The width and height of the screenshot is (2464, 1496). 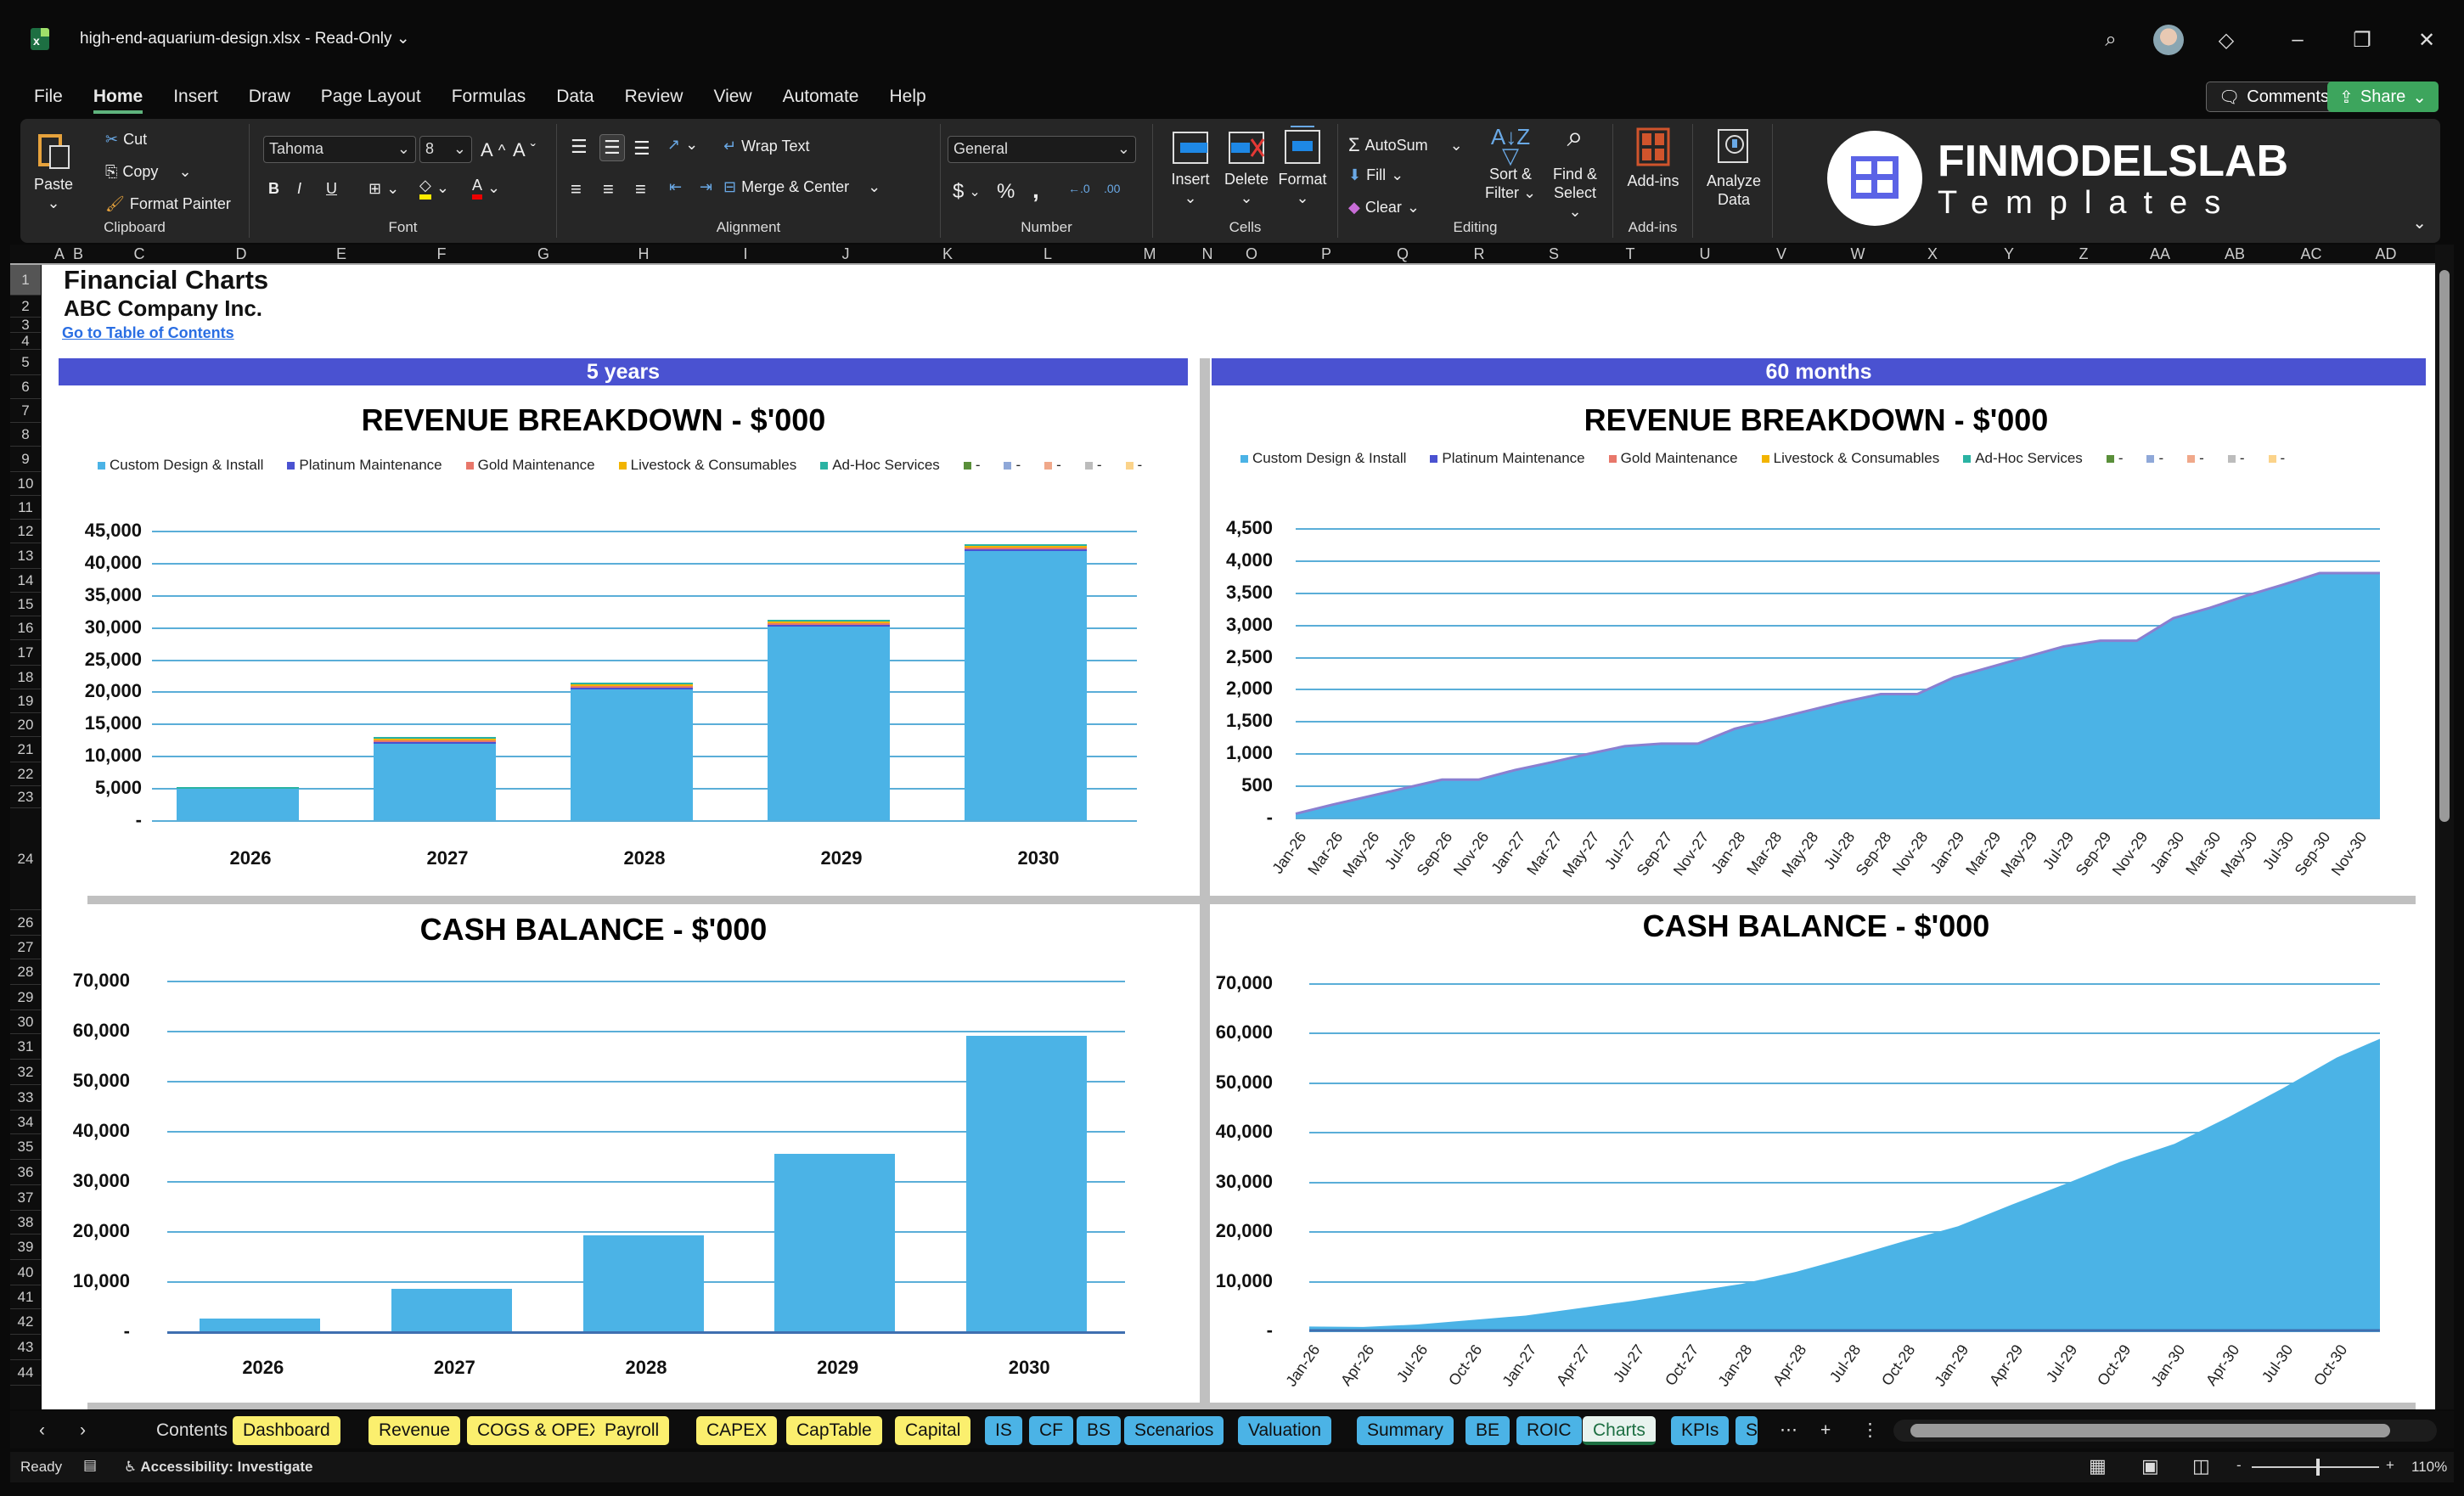 I want to click on align-right-button: ≡, so click(x=640, y=189).